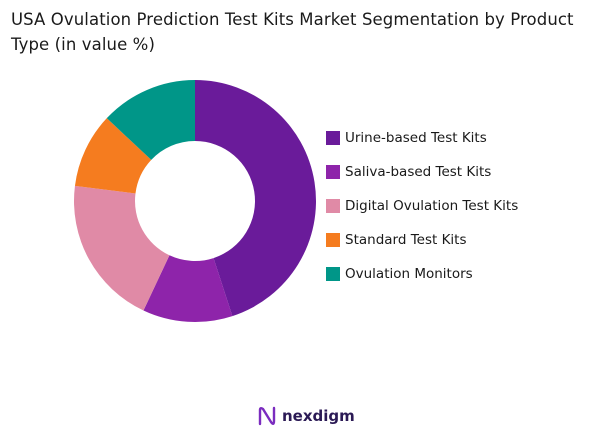 The width and height of the screenshot is (597, 441). I want to click on legend-item: Ovulation Monitors, so click(458, 274).